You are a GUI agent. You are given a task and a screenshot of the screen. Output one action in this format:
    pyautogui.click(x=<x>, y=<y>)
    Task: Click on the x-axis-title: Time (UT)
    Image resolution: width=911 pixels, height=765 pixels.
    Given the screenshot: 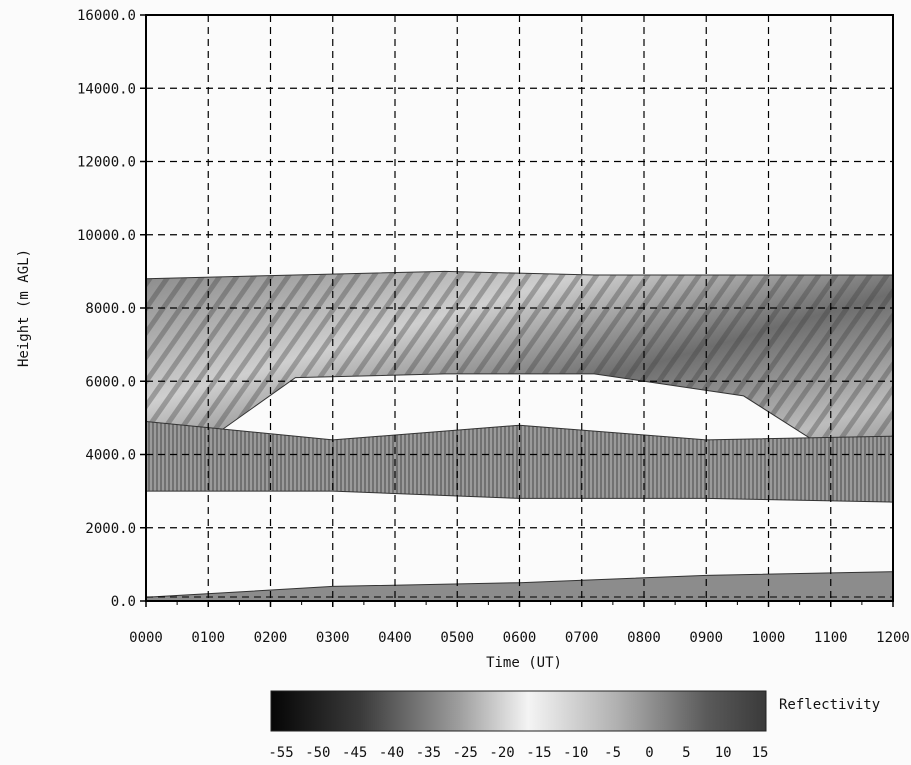 What is the action you would take?
    pyautogui.click(x=524, y=663)
    